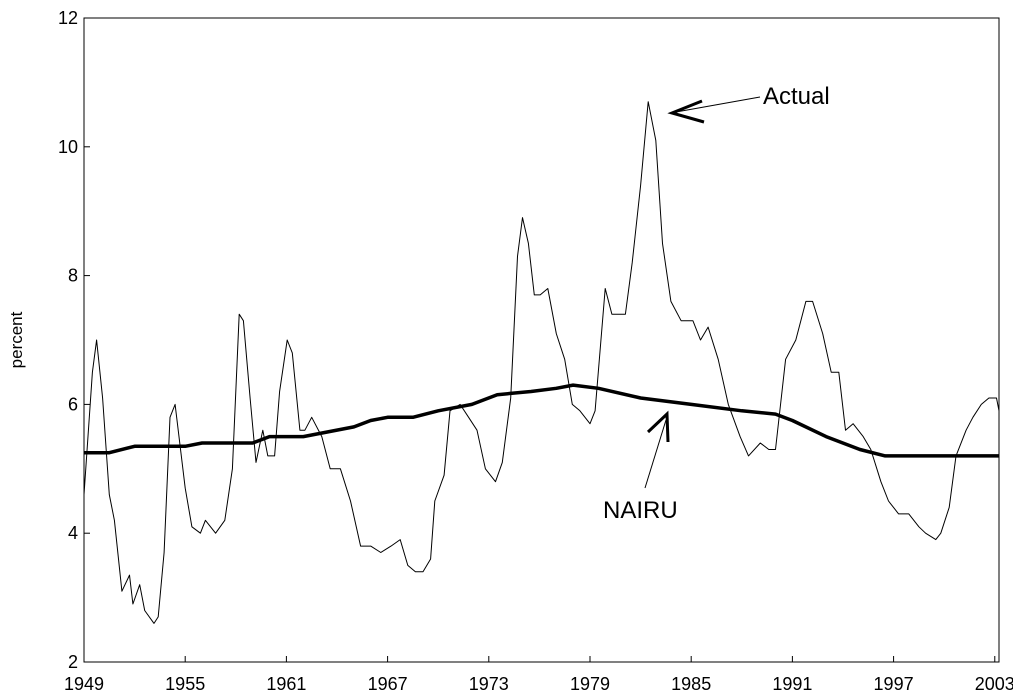  What do you see at coordinates (16, 339) in the screenshot?
I see `y-axis-label: percent` at bounding box center [16, 339].